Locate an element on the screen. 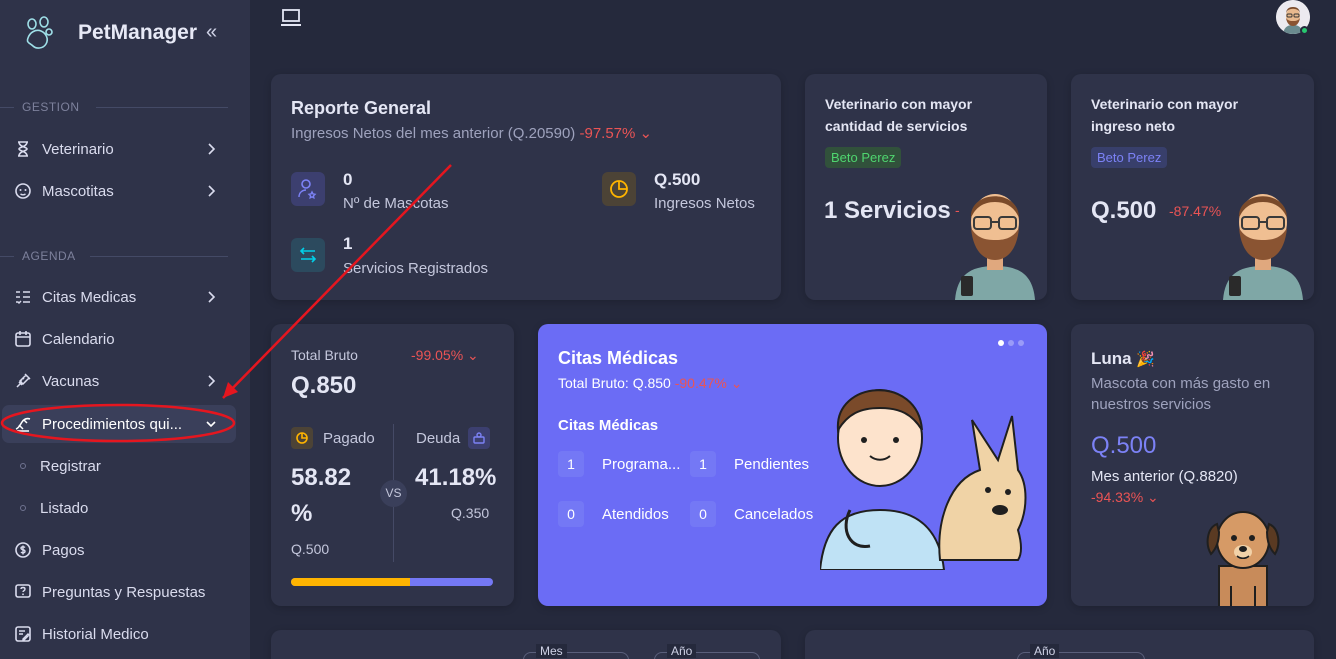 The height and width of the screenshot is (659, 1336). vet-ingreso-value: Q.500 is located at coordinates (1124, 210).